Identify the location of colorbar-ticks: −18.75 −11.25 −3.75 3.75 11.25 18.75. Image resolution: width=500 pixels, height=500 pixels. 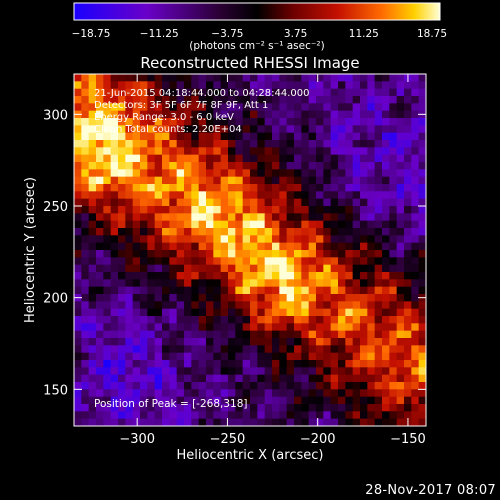
(259, 34).